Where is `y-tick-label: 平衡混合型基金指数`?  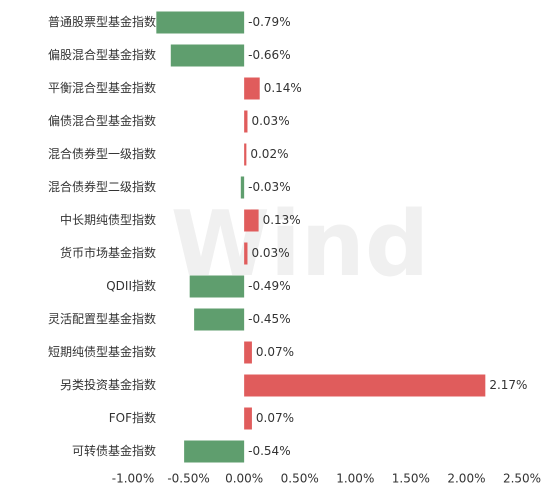
y-tick-label: 平衡混合型基金指数 is located at coordinates (102, 87).